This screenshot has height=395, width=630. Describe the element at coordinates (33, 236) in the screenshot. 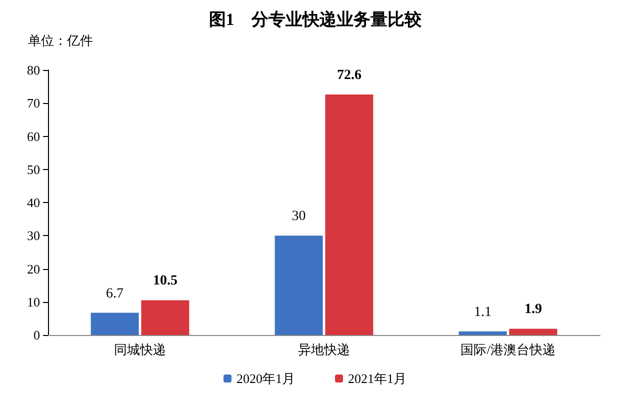

I see `y-tick-label: 30` at that location.